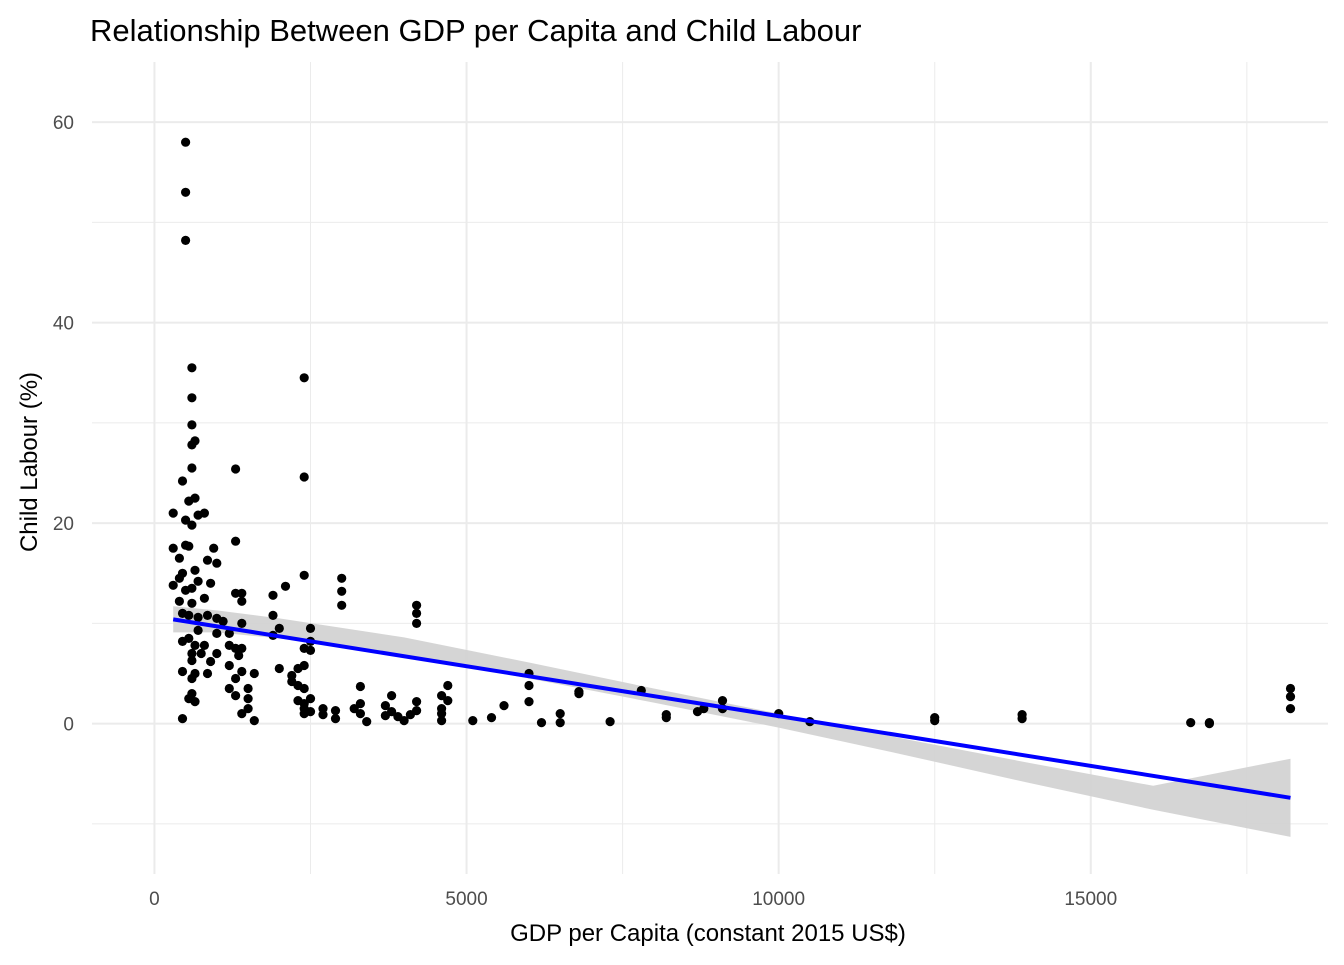  What do you see at coordinates (63, 524) in the screenshot?
I see `y-tick-label: 20` at bounding box center [63, 524].